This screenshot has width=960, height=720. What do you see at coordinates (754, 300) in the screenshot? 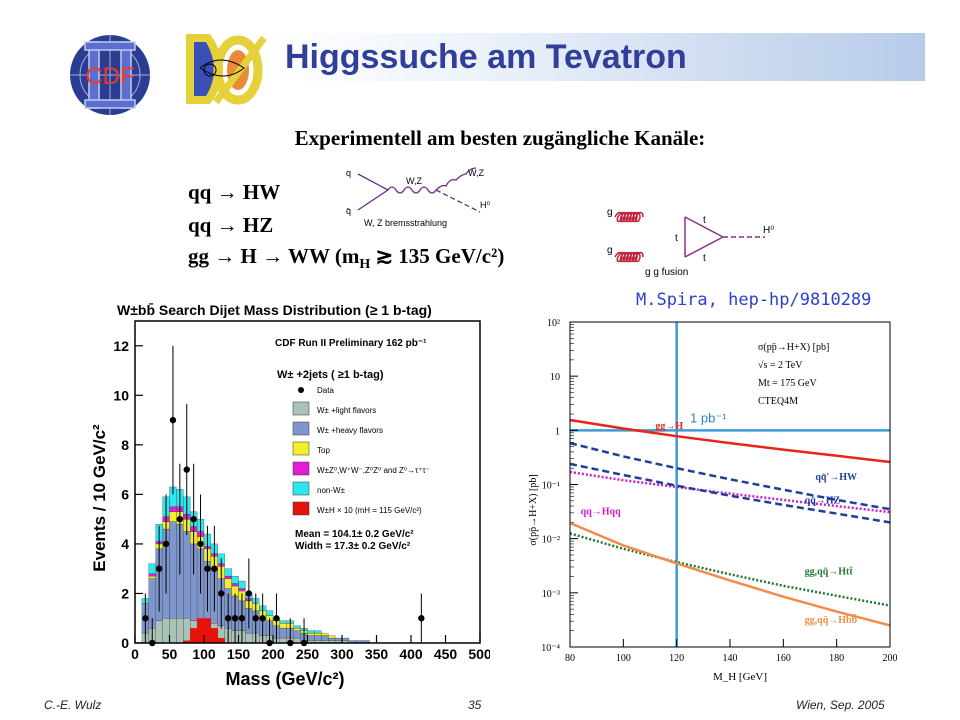
I see `reference-citation: M.Spira, hep-hp/9810289` at bounding box center [754, 300].